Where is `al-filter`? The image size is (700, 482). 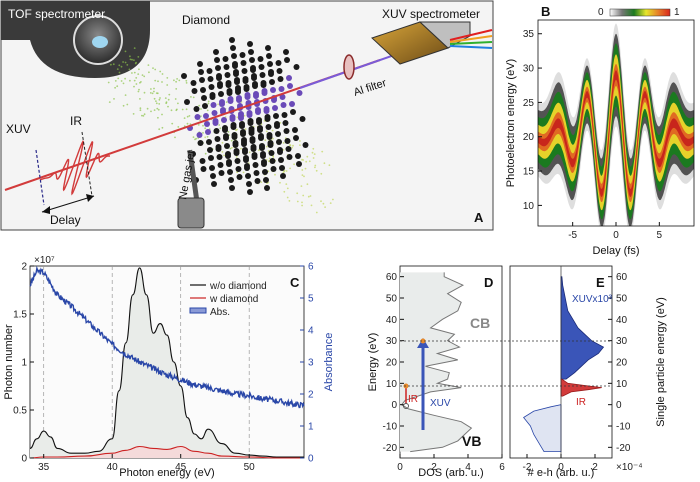
al-filter is located at coordinates (349, 67).